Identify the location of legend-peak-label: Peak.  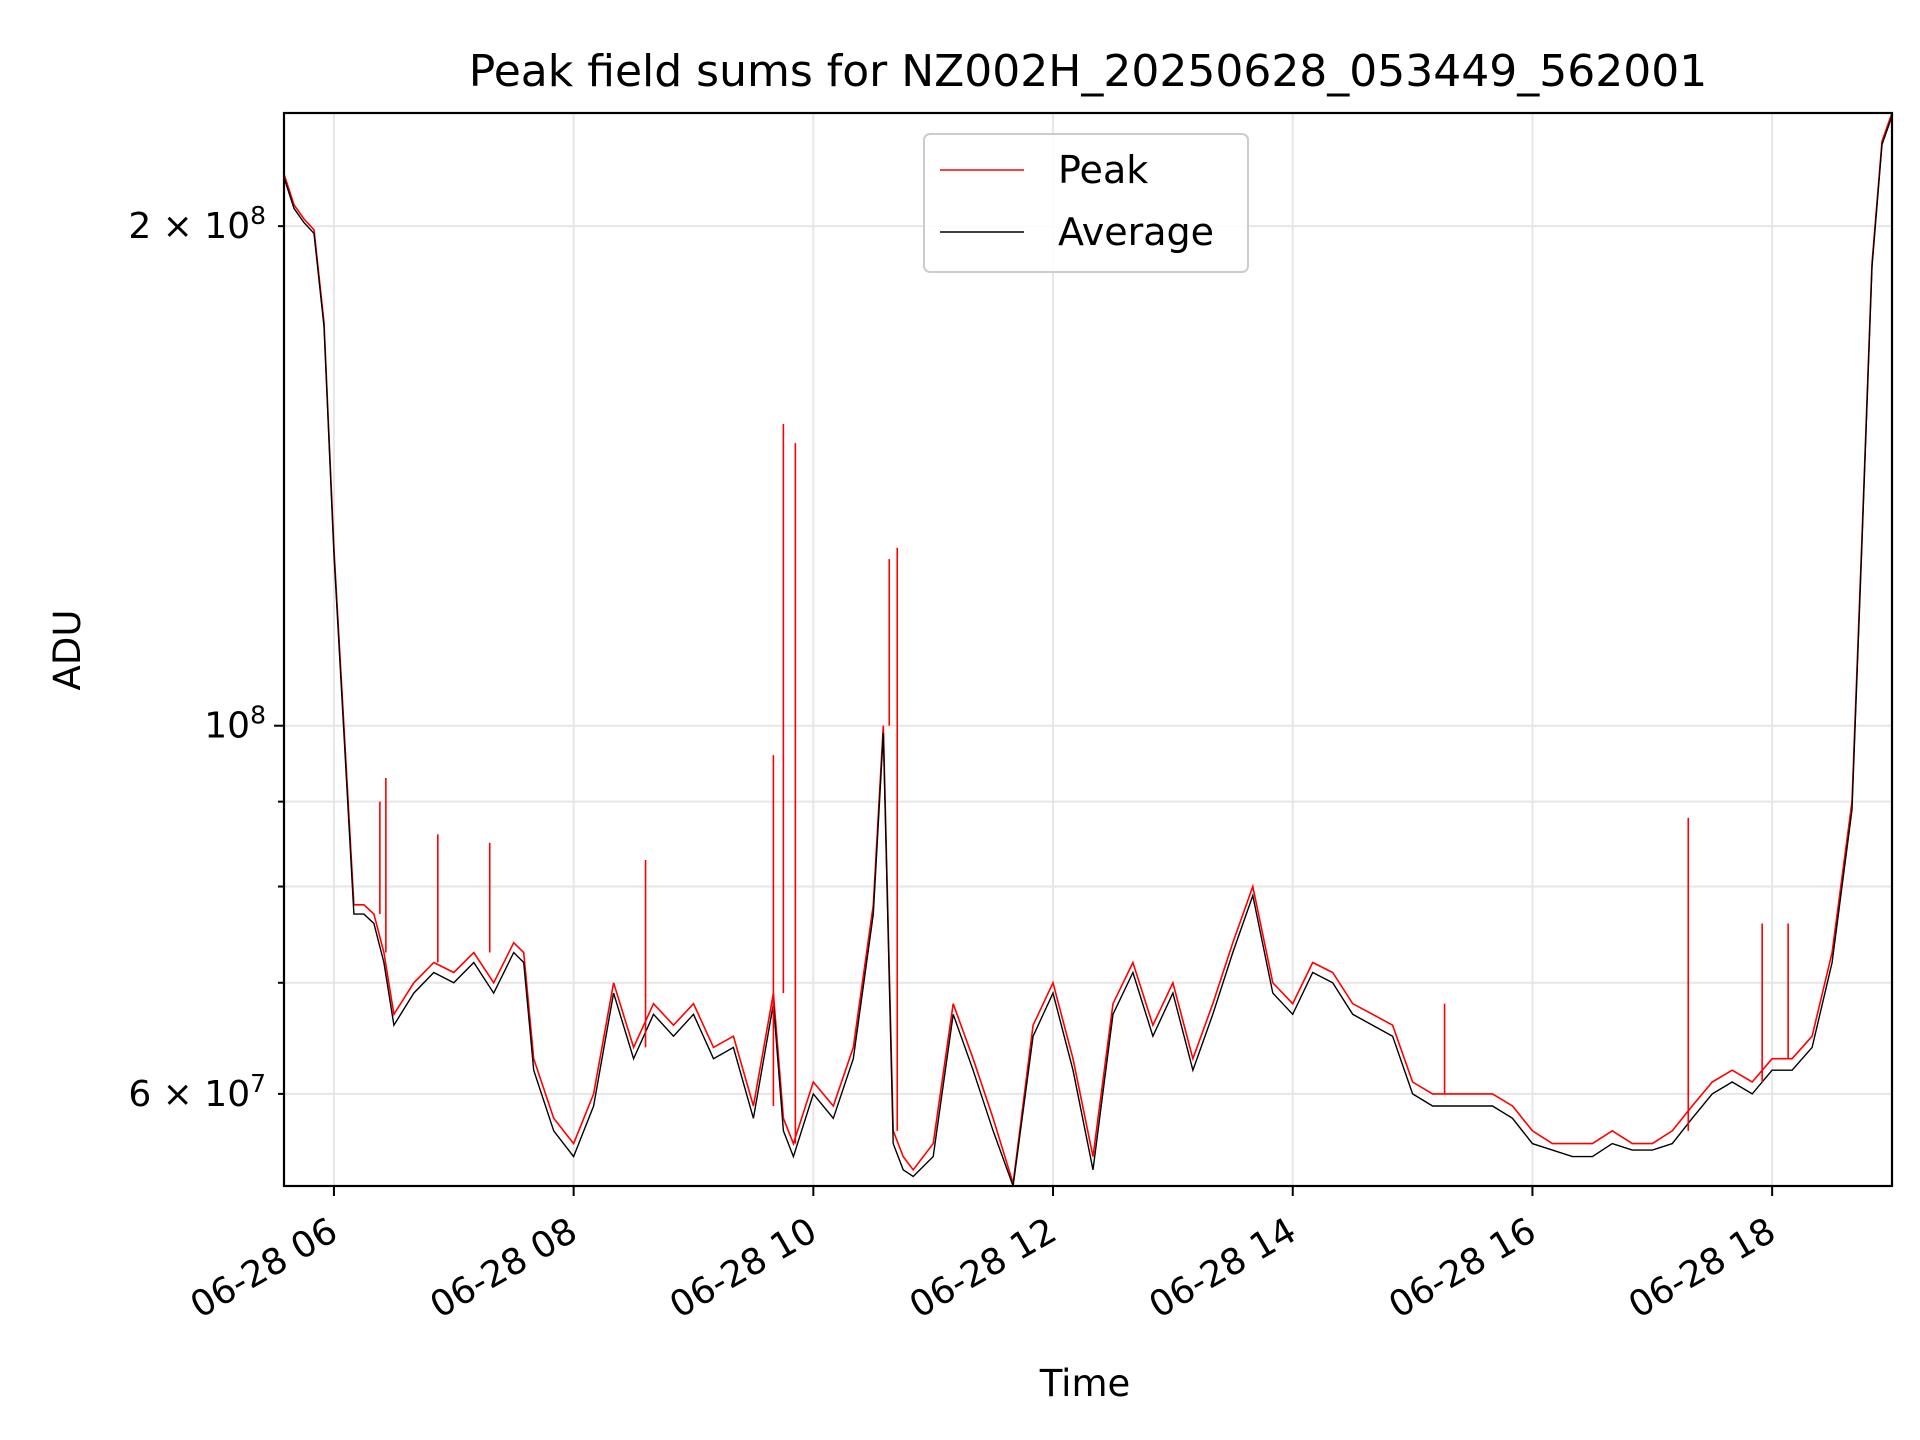
(1103, 170).